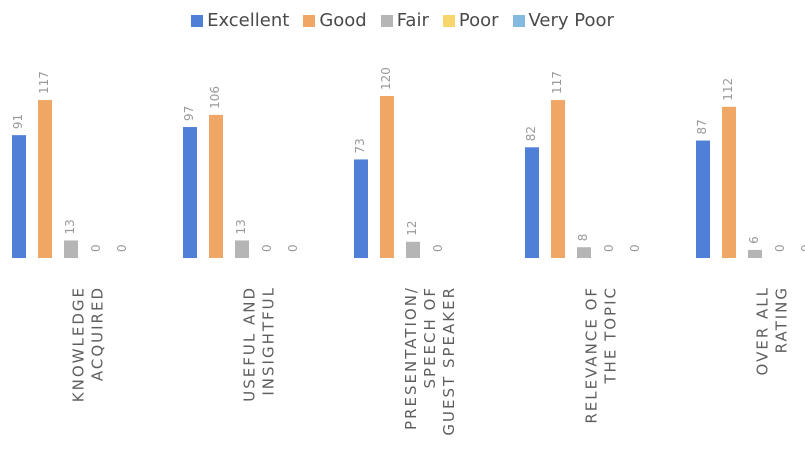 The height and width of the screenshot is (459, 805). I want to click on category-label: RATING, so click(782, 319).